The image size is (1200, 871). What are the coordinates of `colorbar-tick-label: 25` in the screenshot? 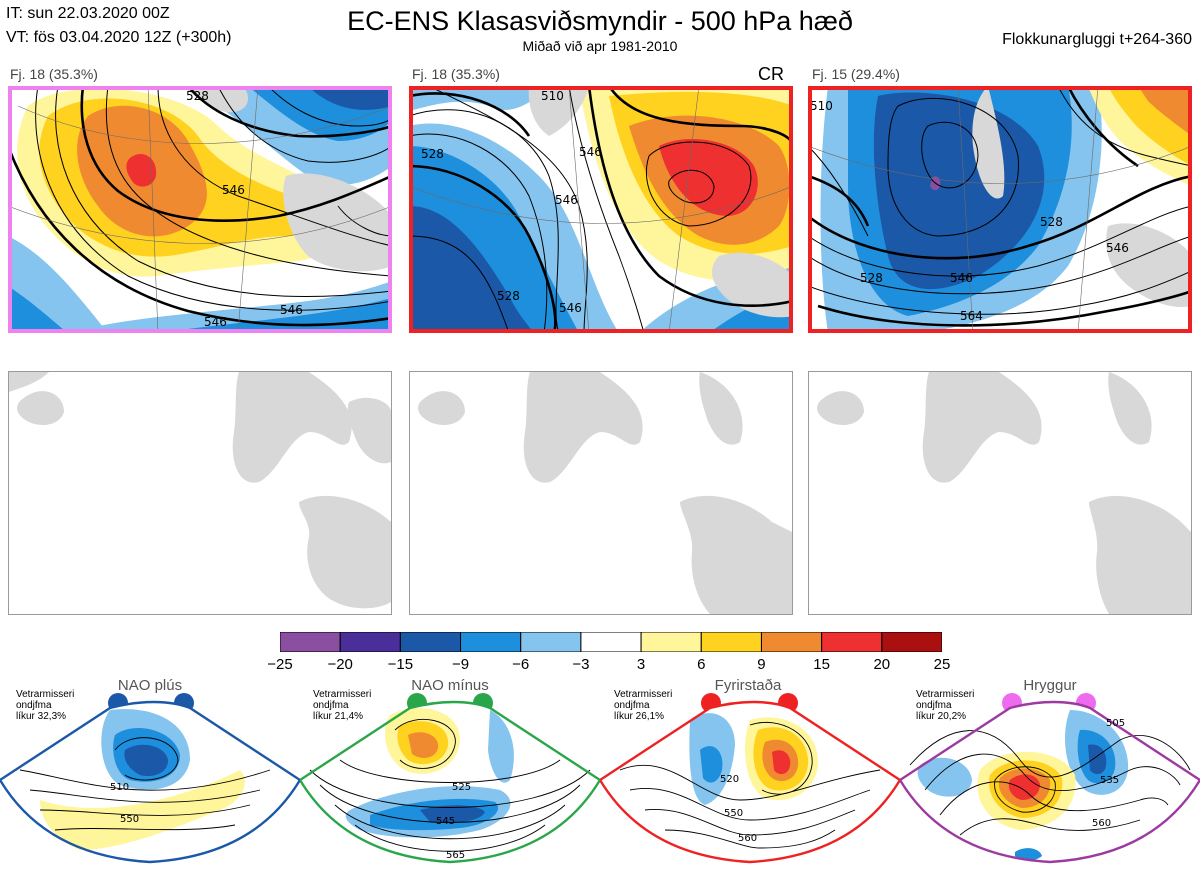 It's located at (942, 664).